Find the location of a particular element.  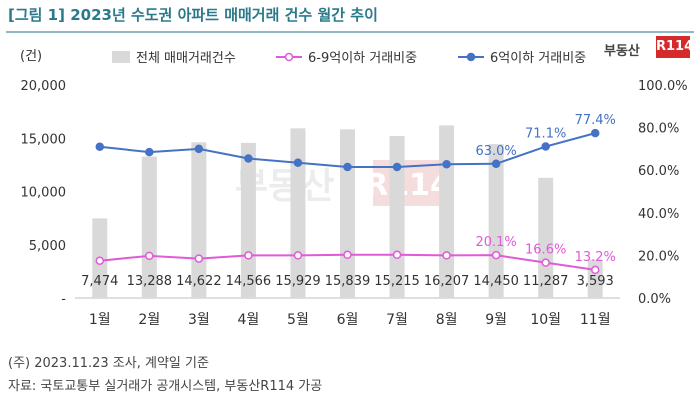

legend-label: 전체 매매거래건수 is located at coordinates (186, 58).